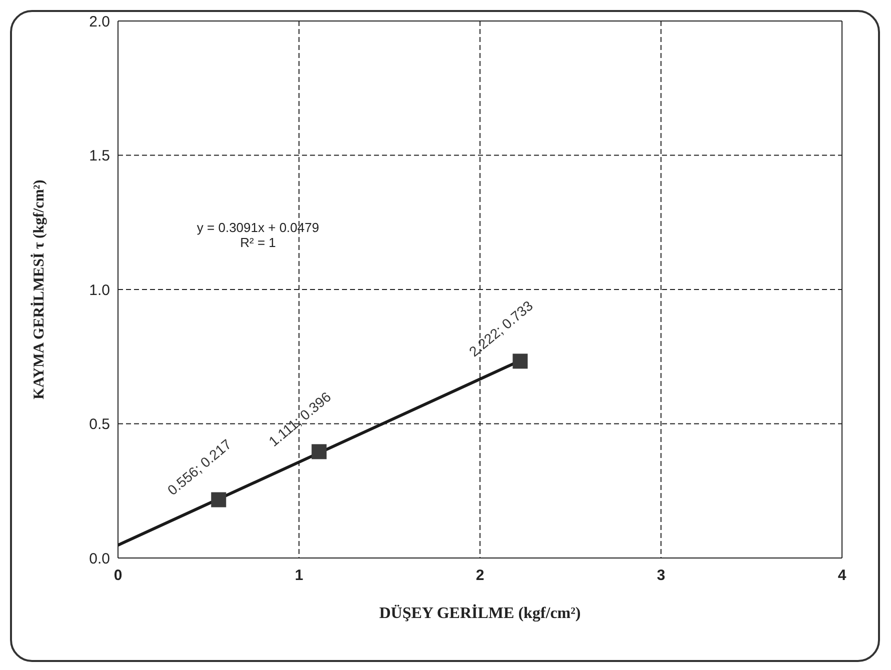  I want to click on x-tick-label: 4, so click(842, 575).